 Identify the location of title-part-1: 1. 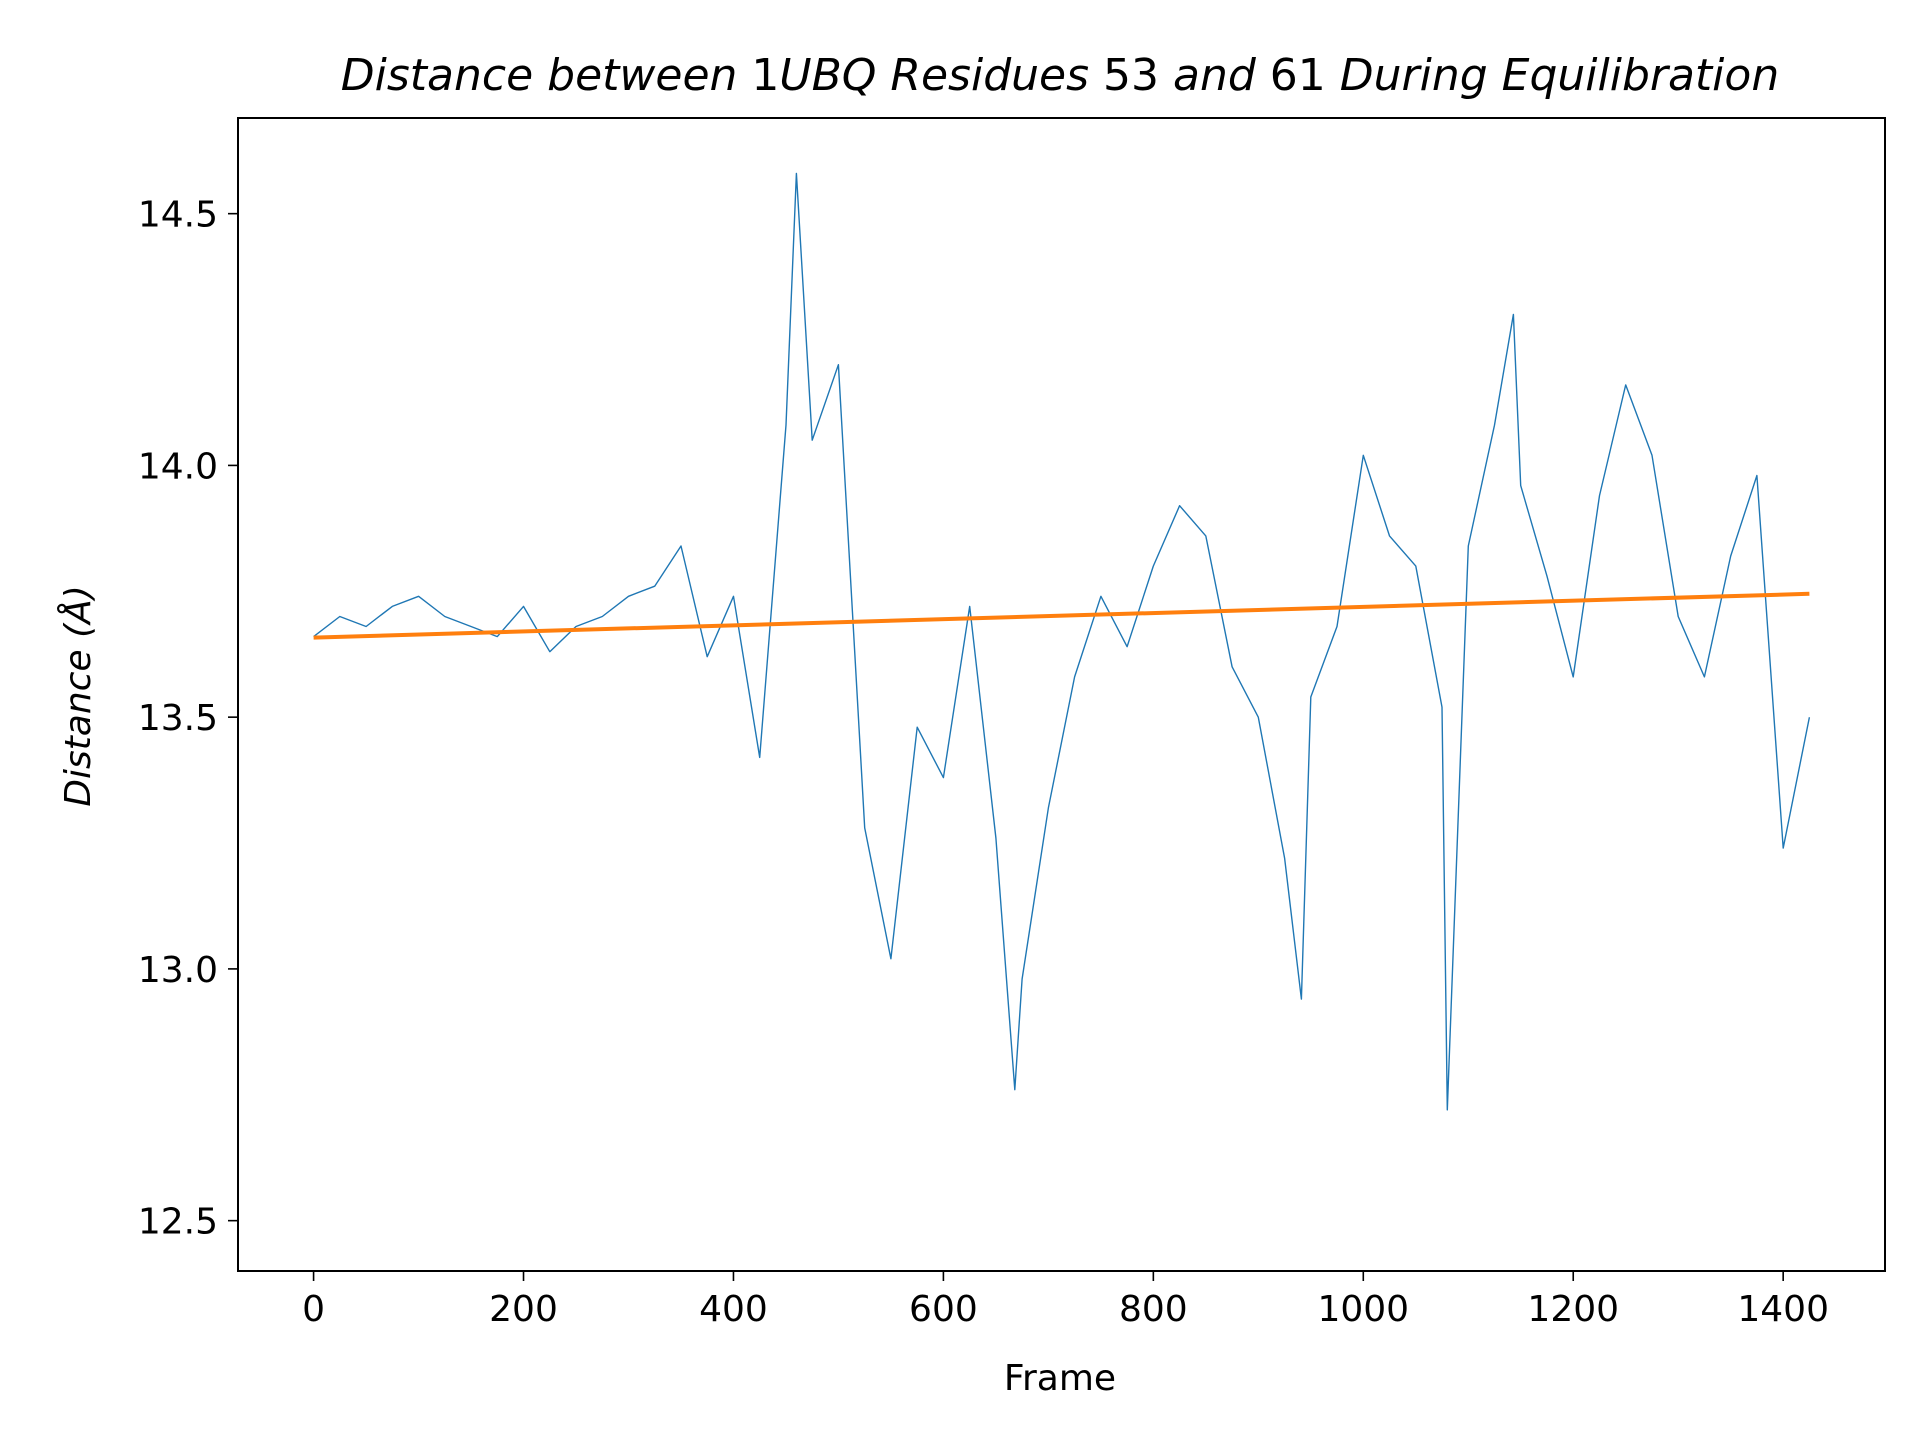
(765, 75).